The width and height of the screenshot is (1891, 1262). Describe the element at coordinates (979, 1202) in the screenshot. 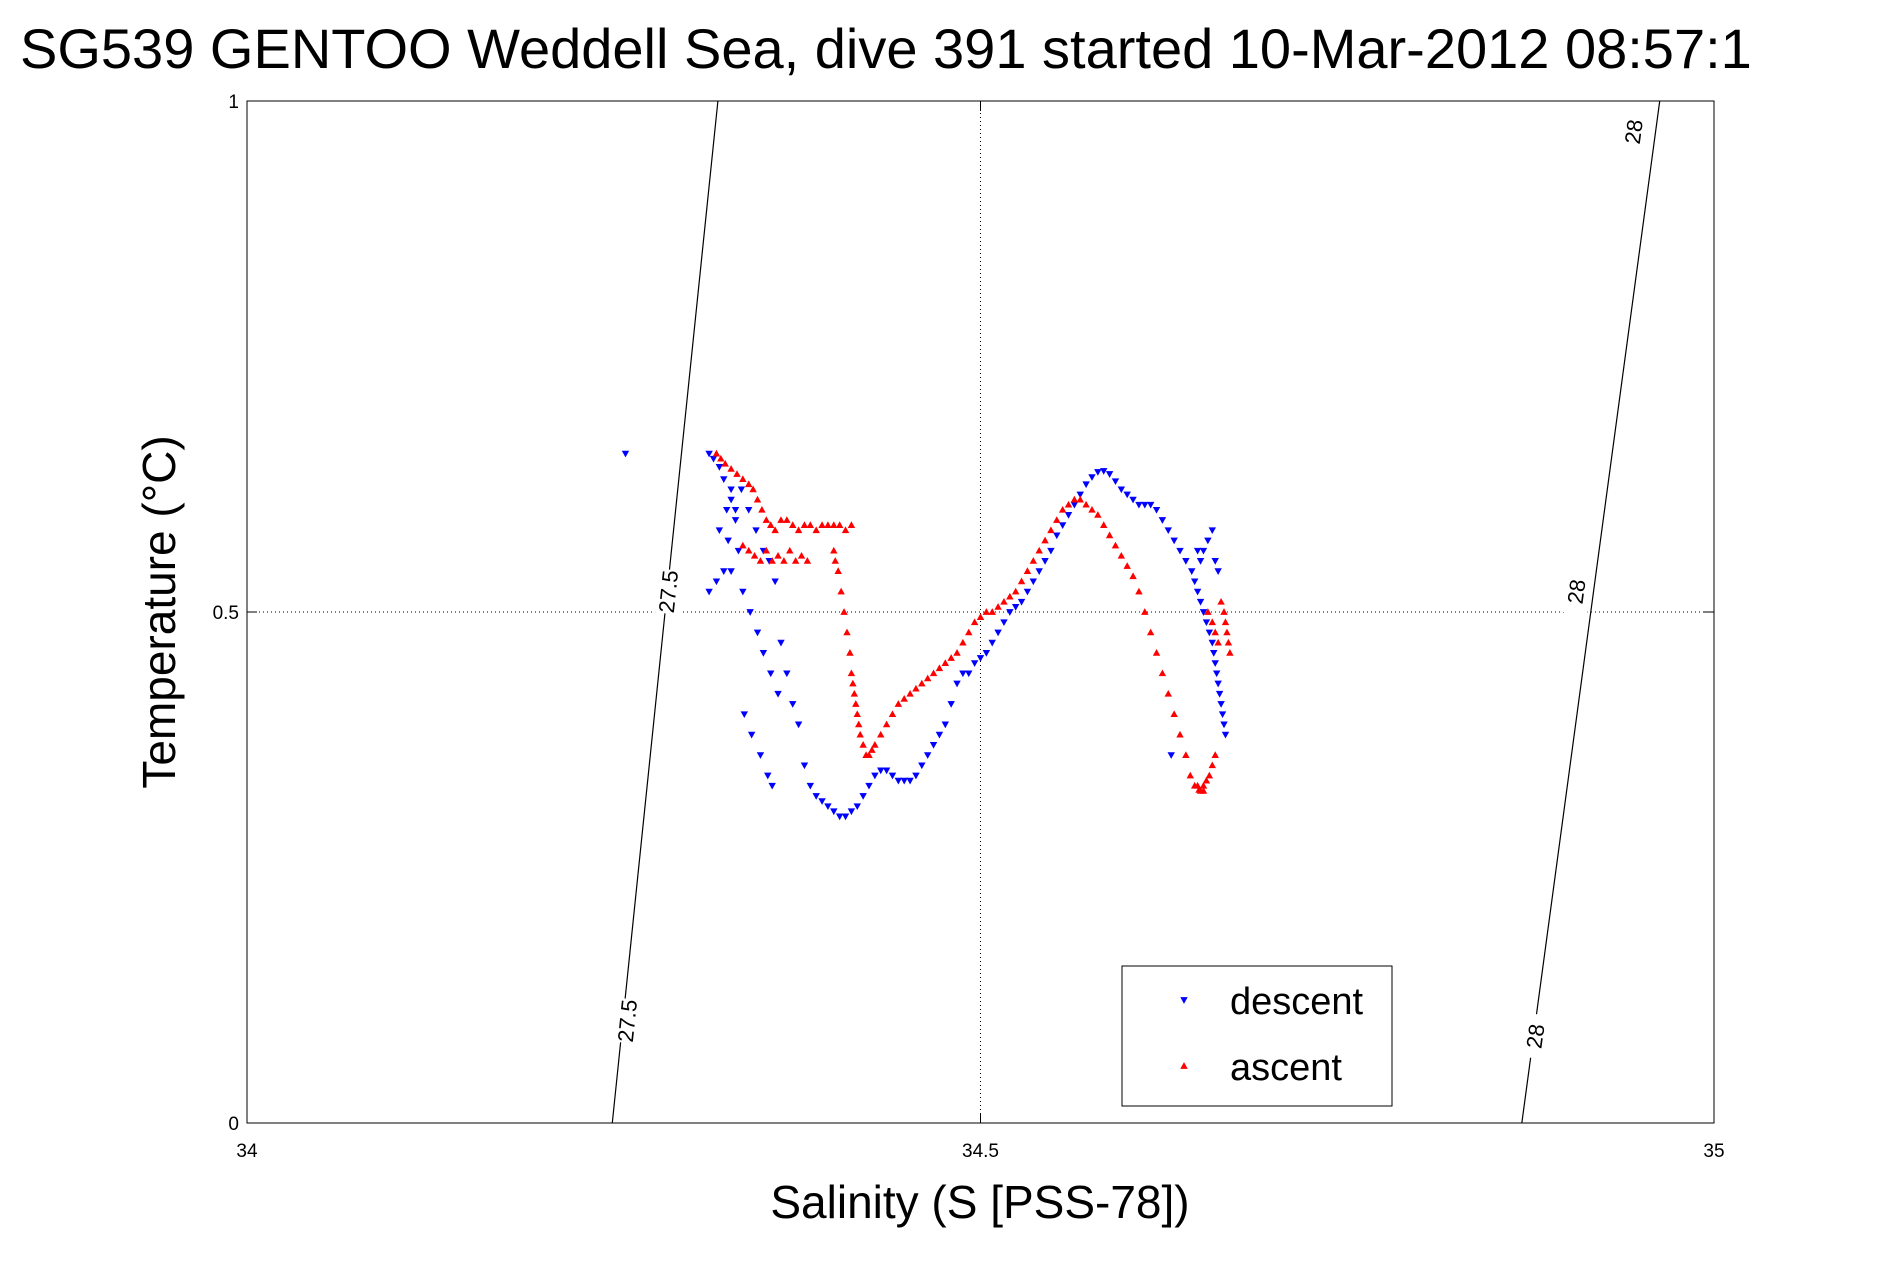

I see `x-axis-label: Salinity (S [PSS-78])` at that location.